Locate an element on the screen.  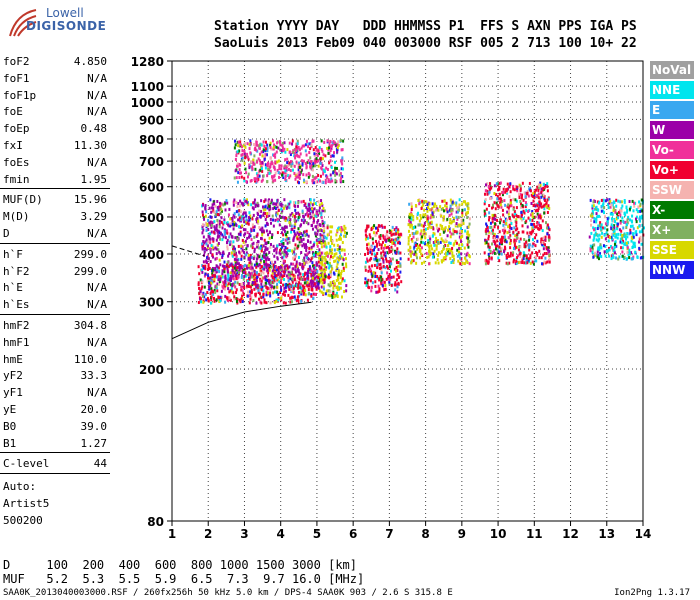
param-value: 20.0 is located at coordinates (94, 409).